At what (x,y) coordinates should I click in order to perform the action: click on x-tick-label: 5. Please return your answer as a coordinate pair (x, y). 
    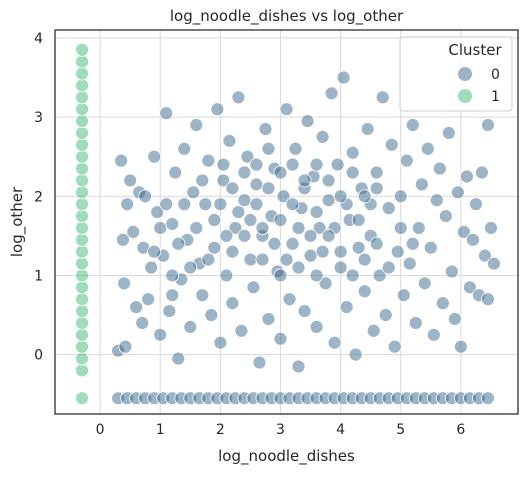
    Looking at the image, I should click on (400, 430).